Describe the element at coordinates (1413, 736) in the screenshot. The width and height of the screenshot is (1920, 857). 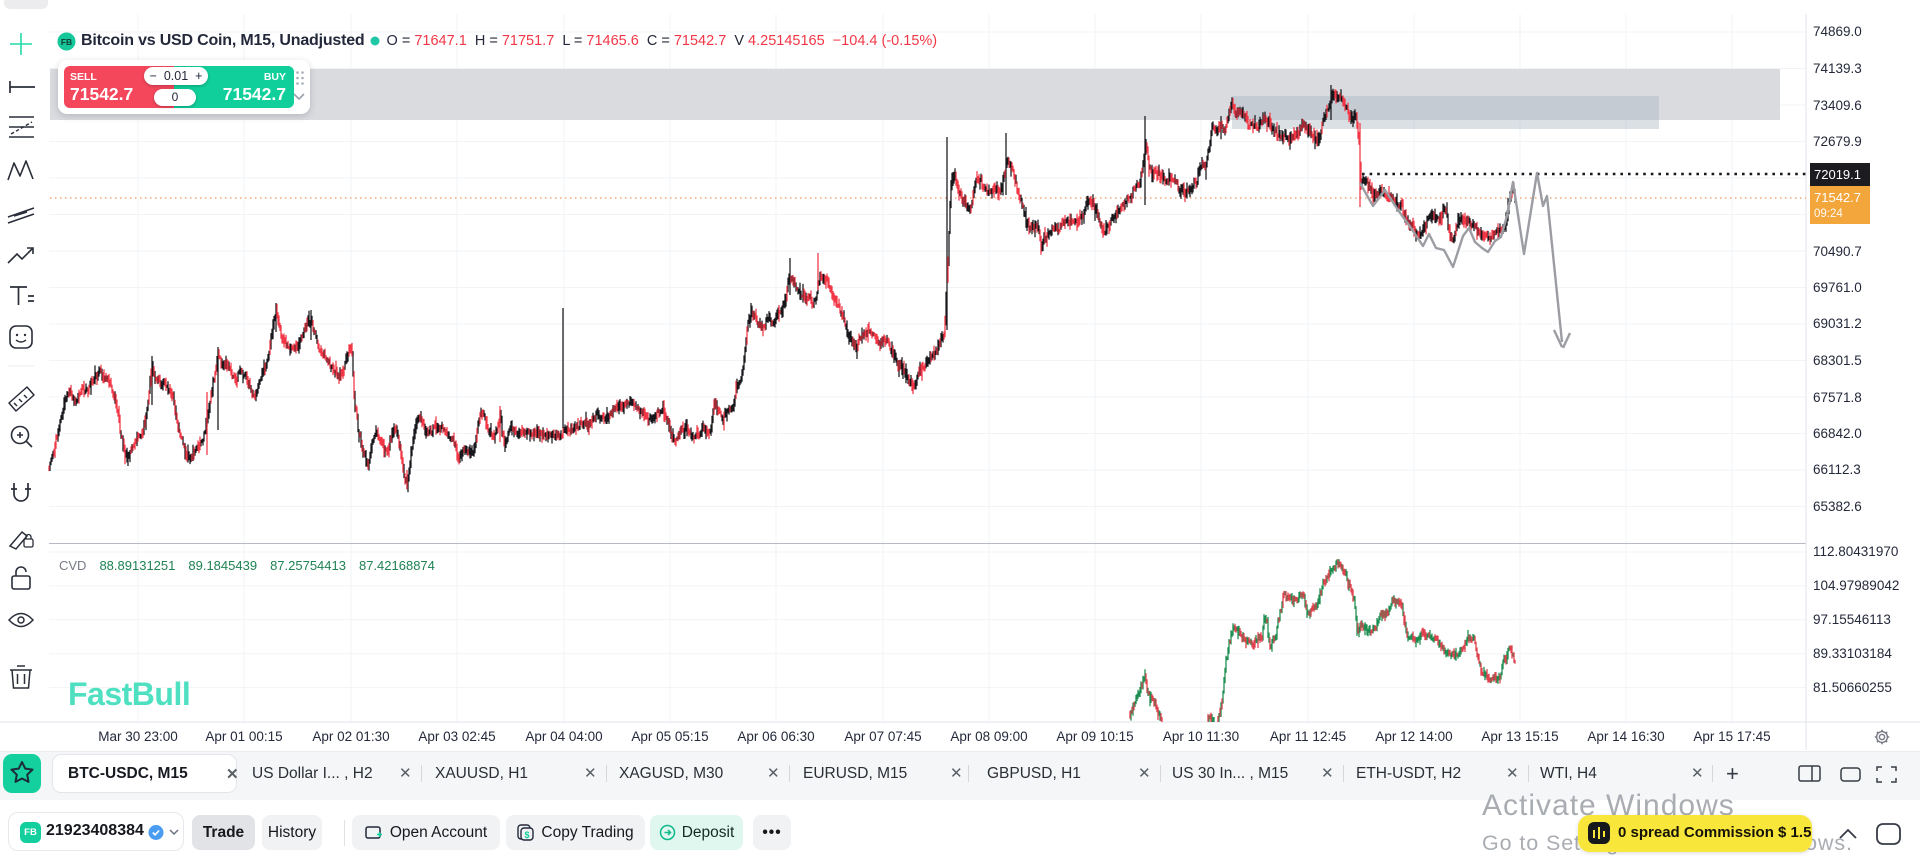
I see `svg-text: Apr 12 14:00` at that location.